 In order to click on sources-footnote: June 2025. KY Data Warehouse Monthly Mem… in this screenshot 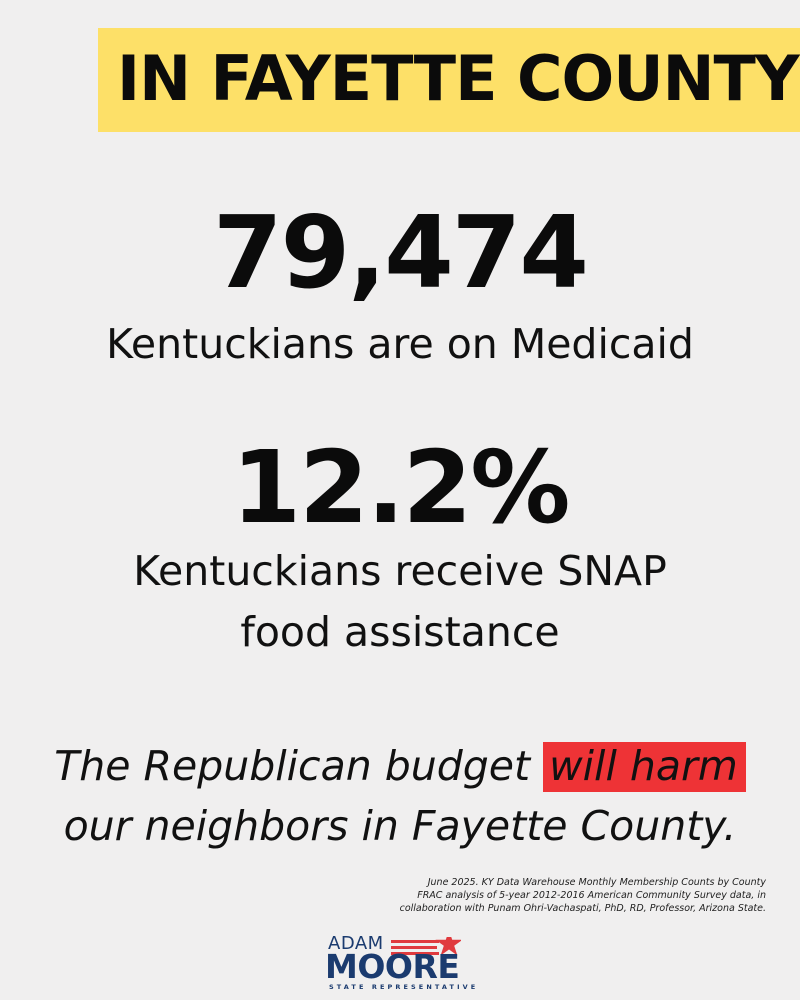, I will do `click(583, 895)`.